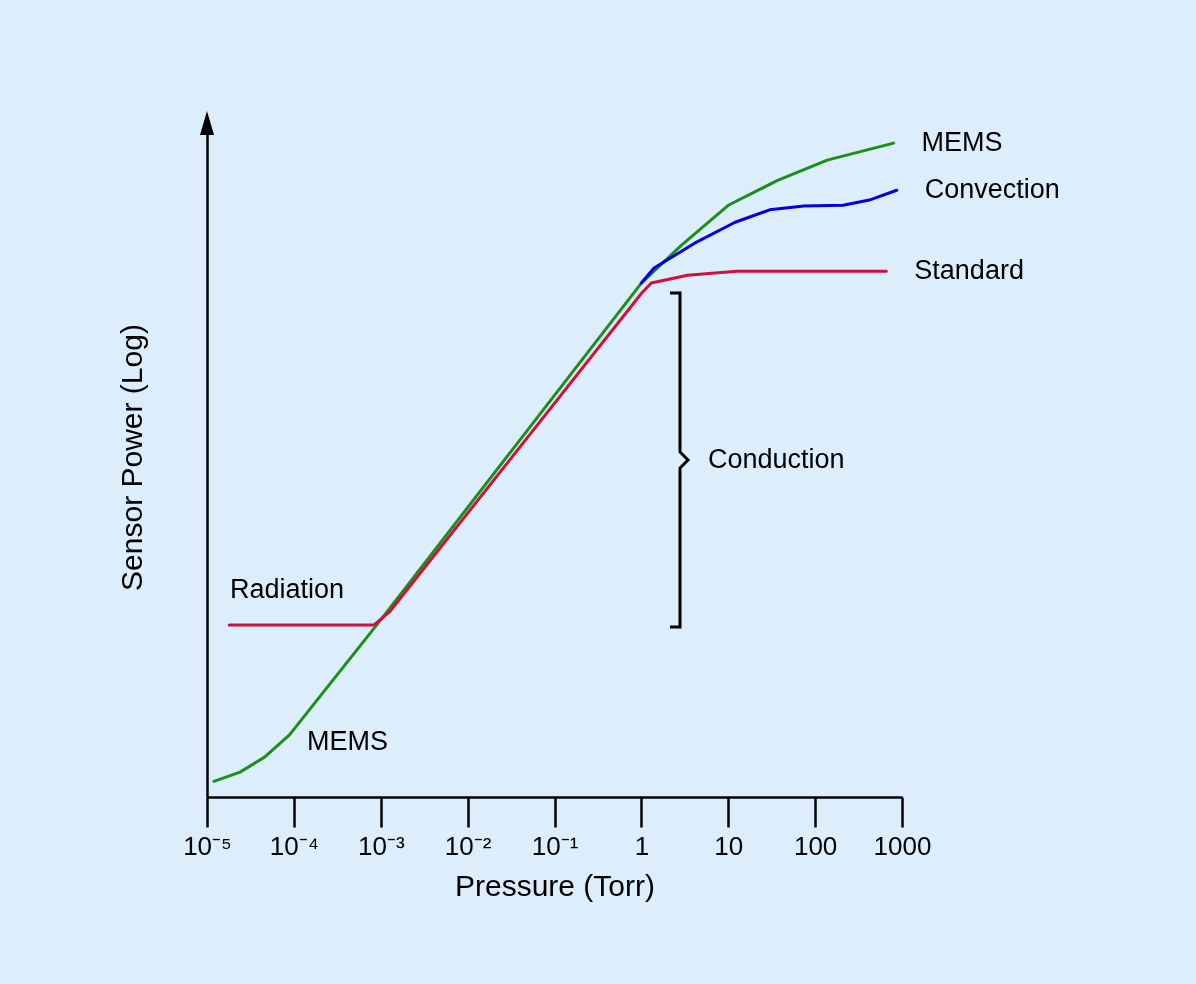  I want to click on x-axis-title: Pressure (Torr), so click(555, 885).